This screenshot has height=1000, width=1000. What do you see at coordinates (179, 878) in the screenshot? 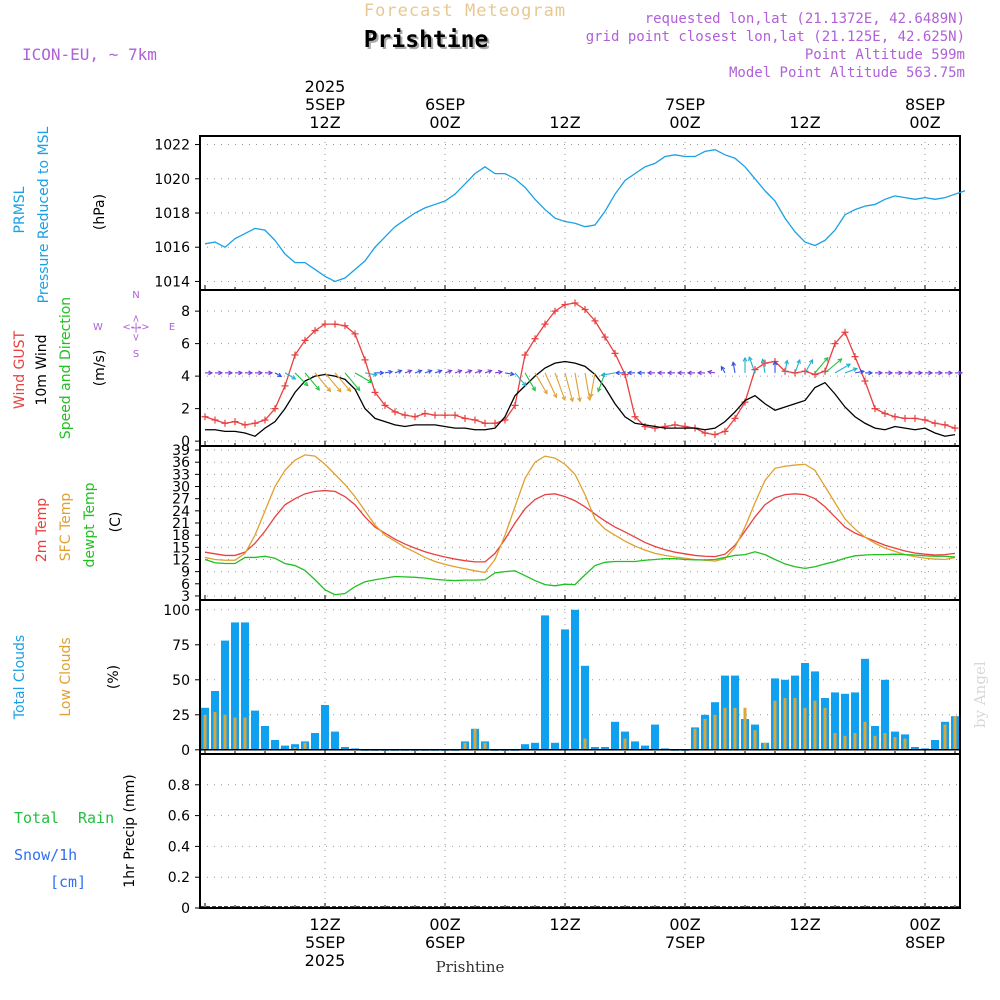
I see `ytick-label: 0.2` at bounding box center [179, 878].